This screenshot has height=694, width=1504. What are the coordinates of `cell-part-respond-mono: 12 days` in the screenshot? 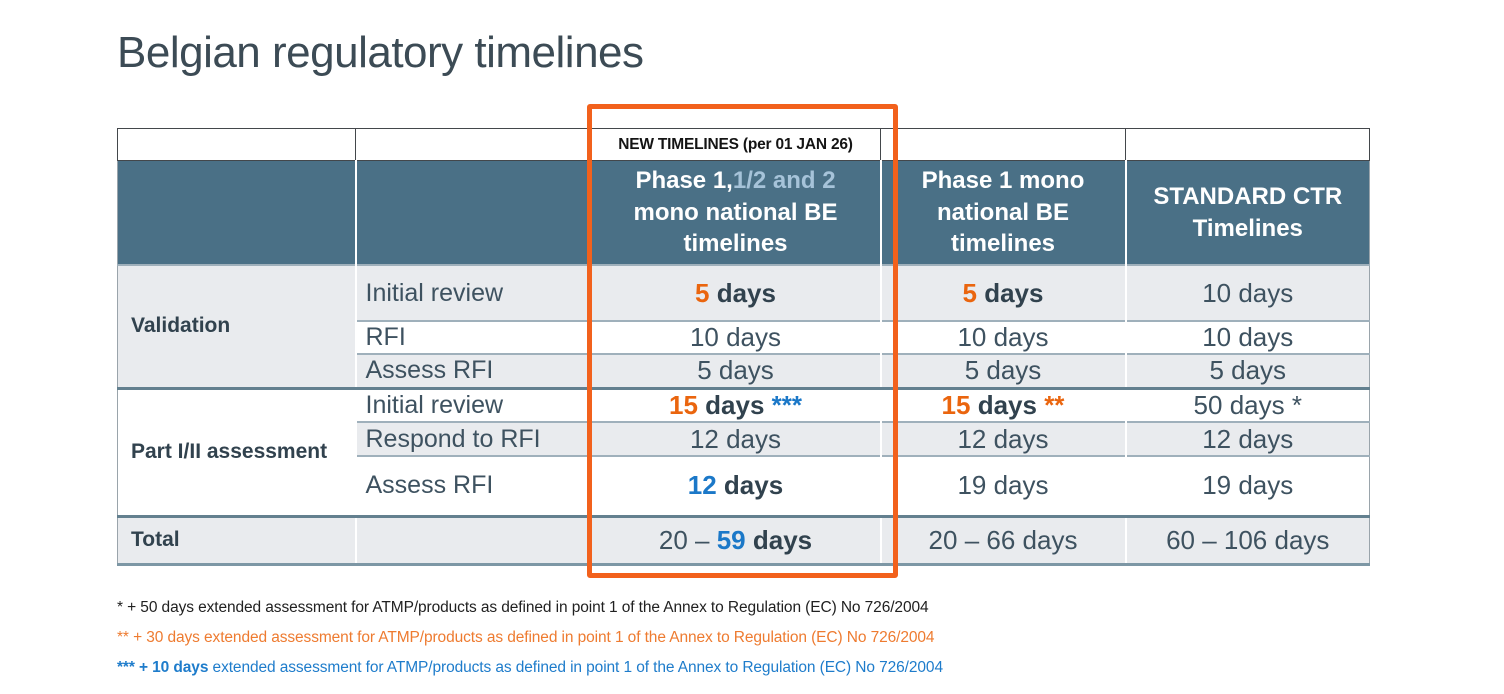 It's located at (1002, 439).